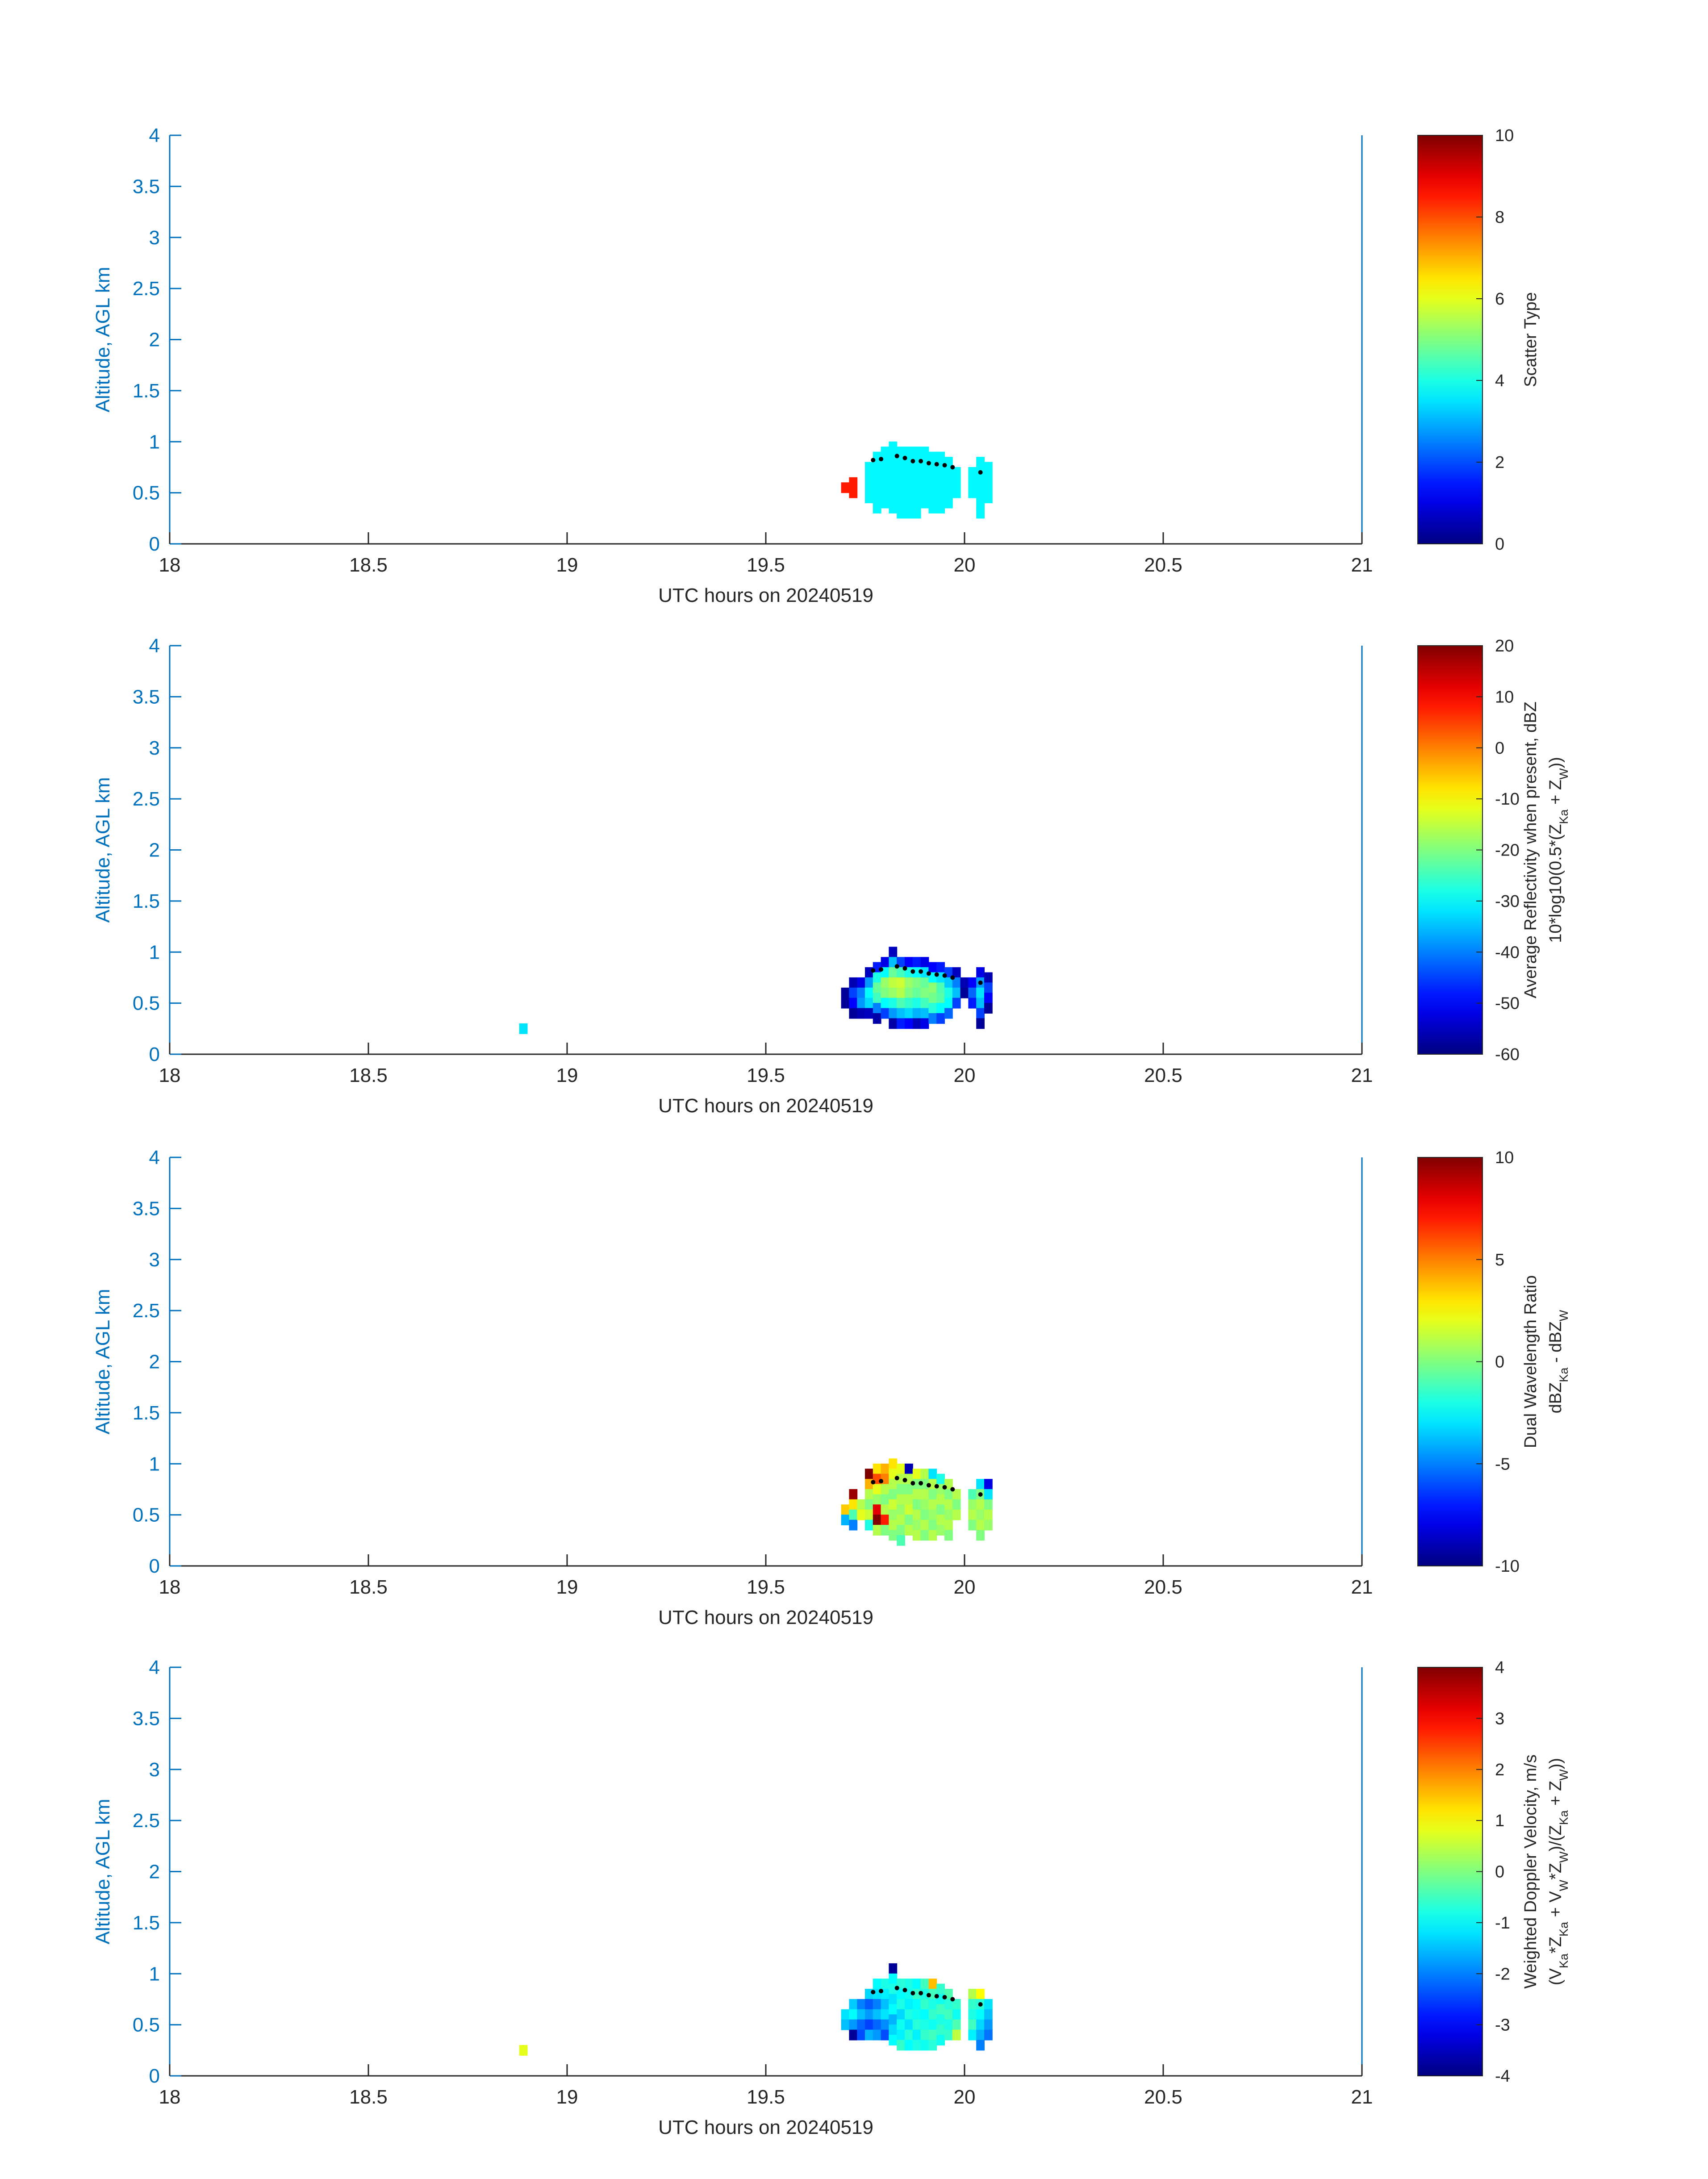 The height and width of the screenshot is (2179, 1708). What do you see at coordinates (1499, 1362) in the screenshot?
I see `colorbar-tick-label: 0` at bounding box center [1499, 1362].